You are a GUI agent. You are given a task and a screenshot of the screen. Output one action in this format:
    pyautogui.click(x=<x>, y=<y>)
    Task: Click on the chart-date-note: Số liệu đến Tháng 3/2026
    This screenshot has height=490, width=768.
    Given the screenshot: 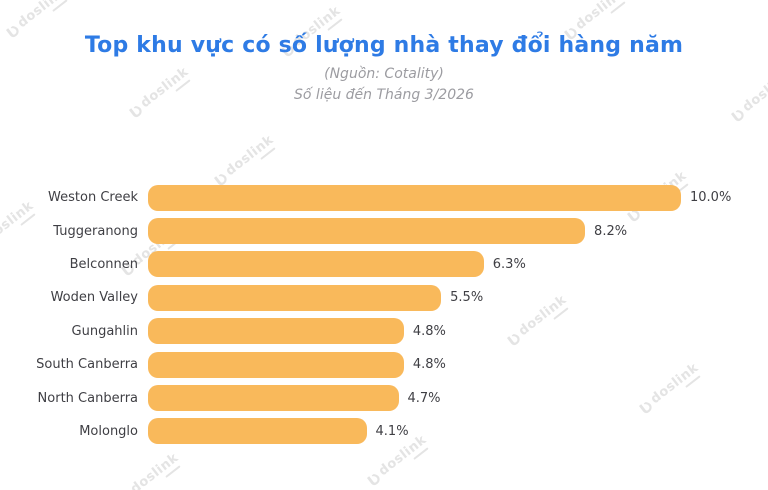 What is the action you would take?
    pyautogui.click(x=384, y=95)
    